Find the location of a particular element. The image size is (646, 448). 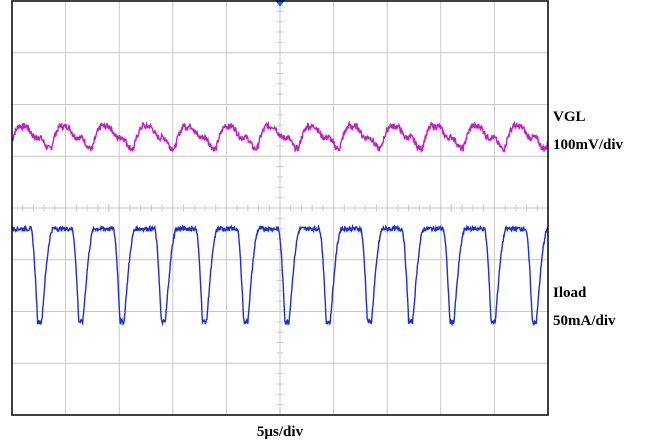

vgl-name: VGL is located at coordinates (569, 117).